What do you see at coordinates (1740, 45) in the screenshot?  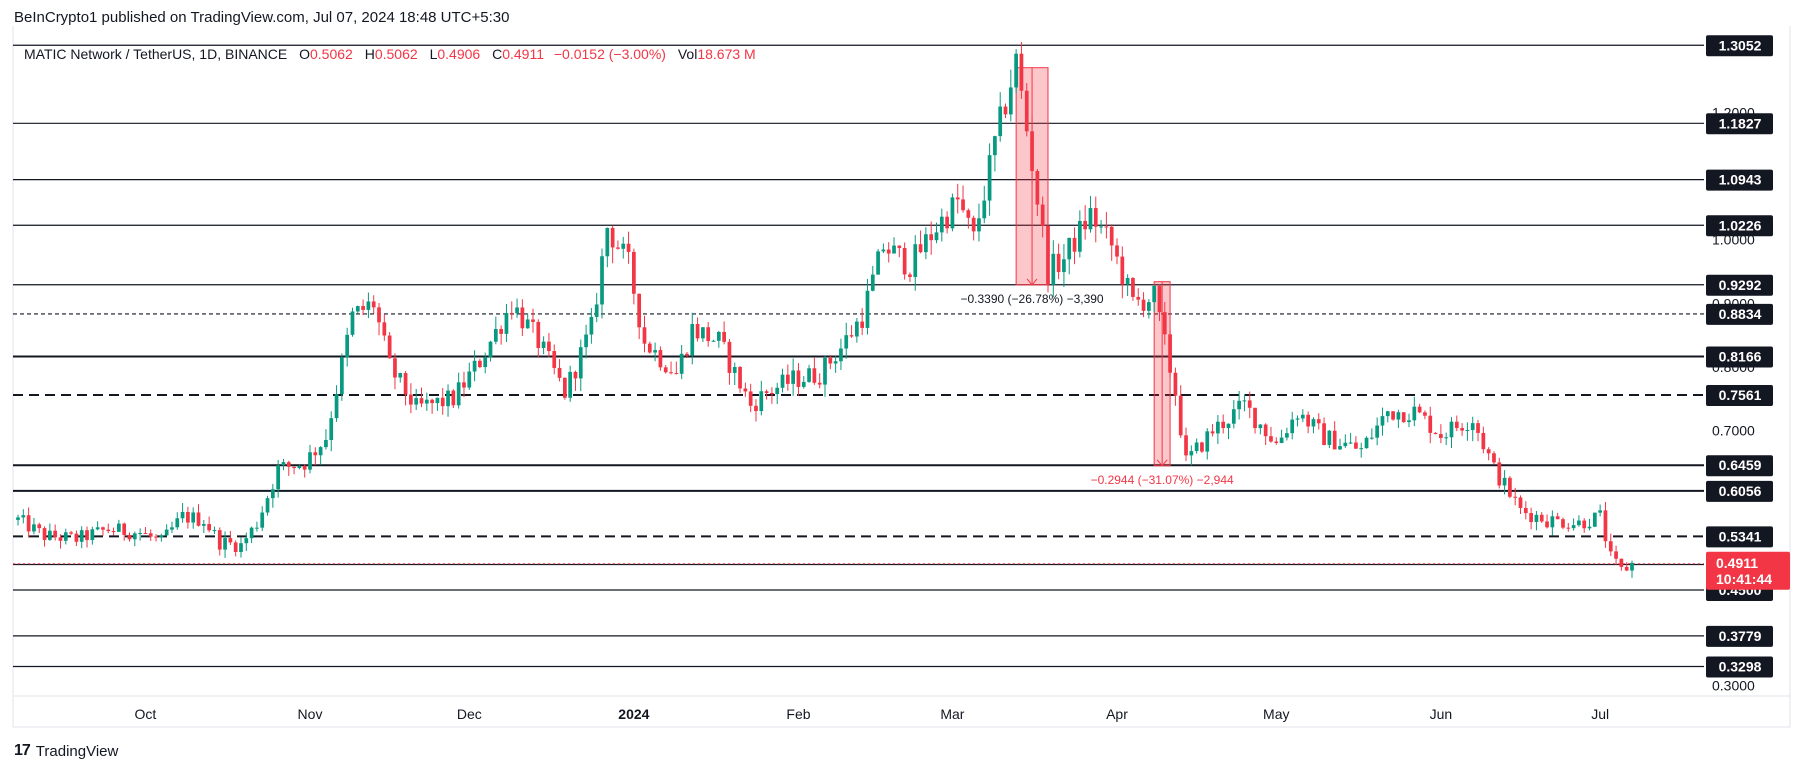 I see `level-label: 1.3052` at bounding box center [1740, 45].